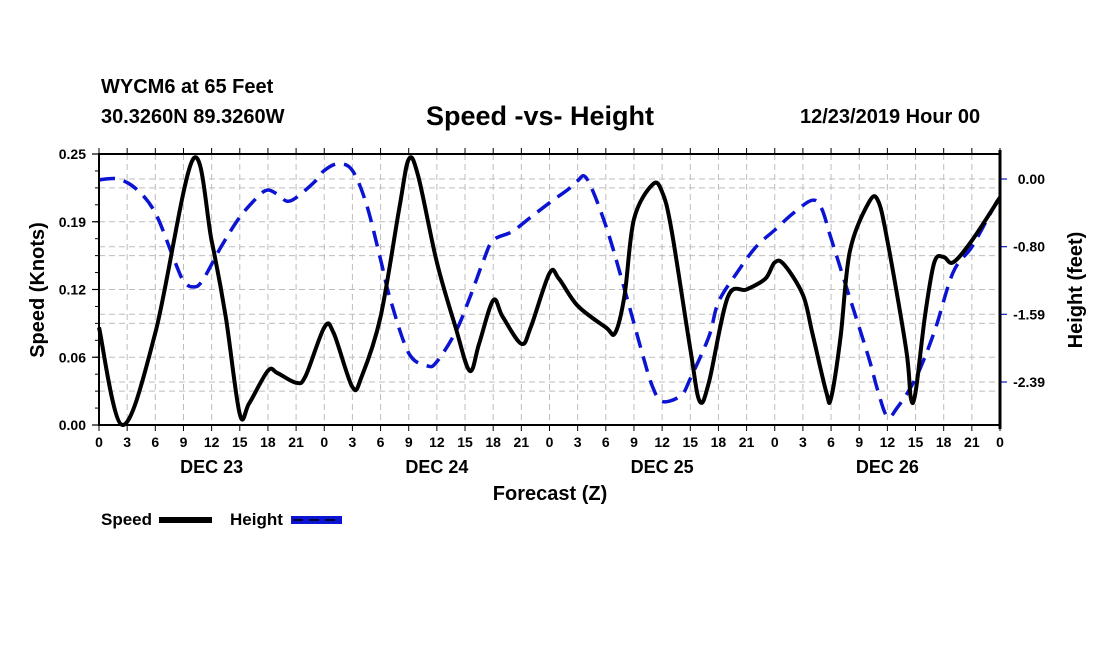 Image resolution: width=1100 pixels, height=650 pixels. I want to click on coordinates-label: 30.3260N 89.3260W, so click(193, 117).